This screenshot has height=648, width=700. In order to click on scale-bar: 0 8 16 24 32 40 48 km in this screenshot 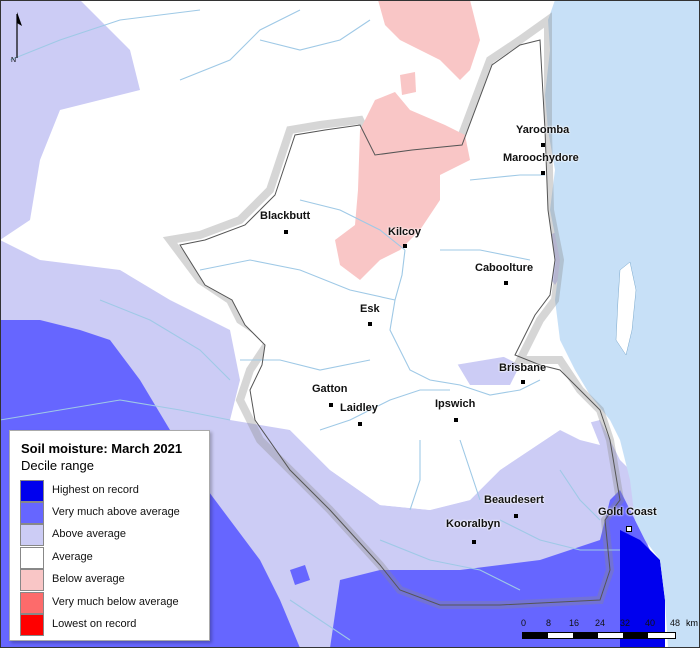, I will do `click(607, 631)`.